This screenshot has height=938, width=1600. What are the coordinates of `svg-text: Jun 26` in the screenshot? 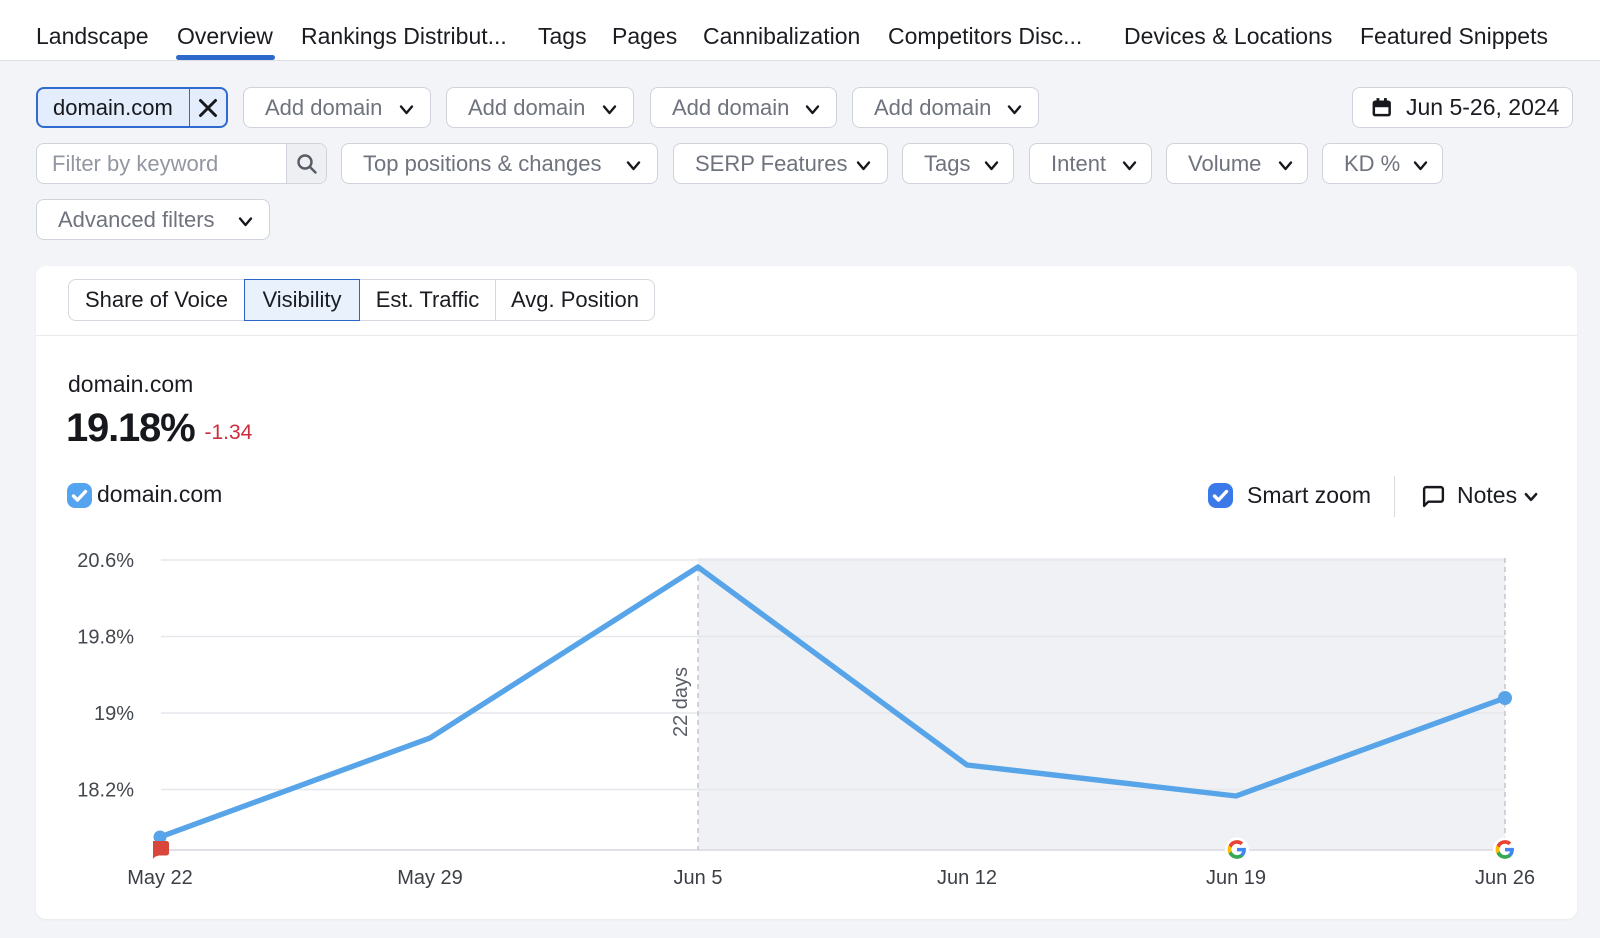 It's located at (1505, 878).